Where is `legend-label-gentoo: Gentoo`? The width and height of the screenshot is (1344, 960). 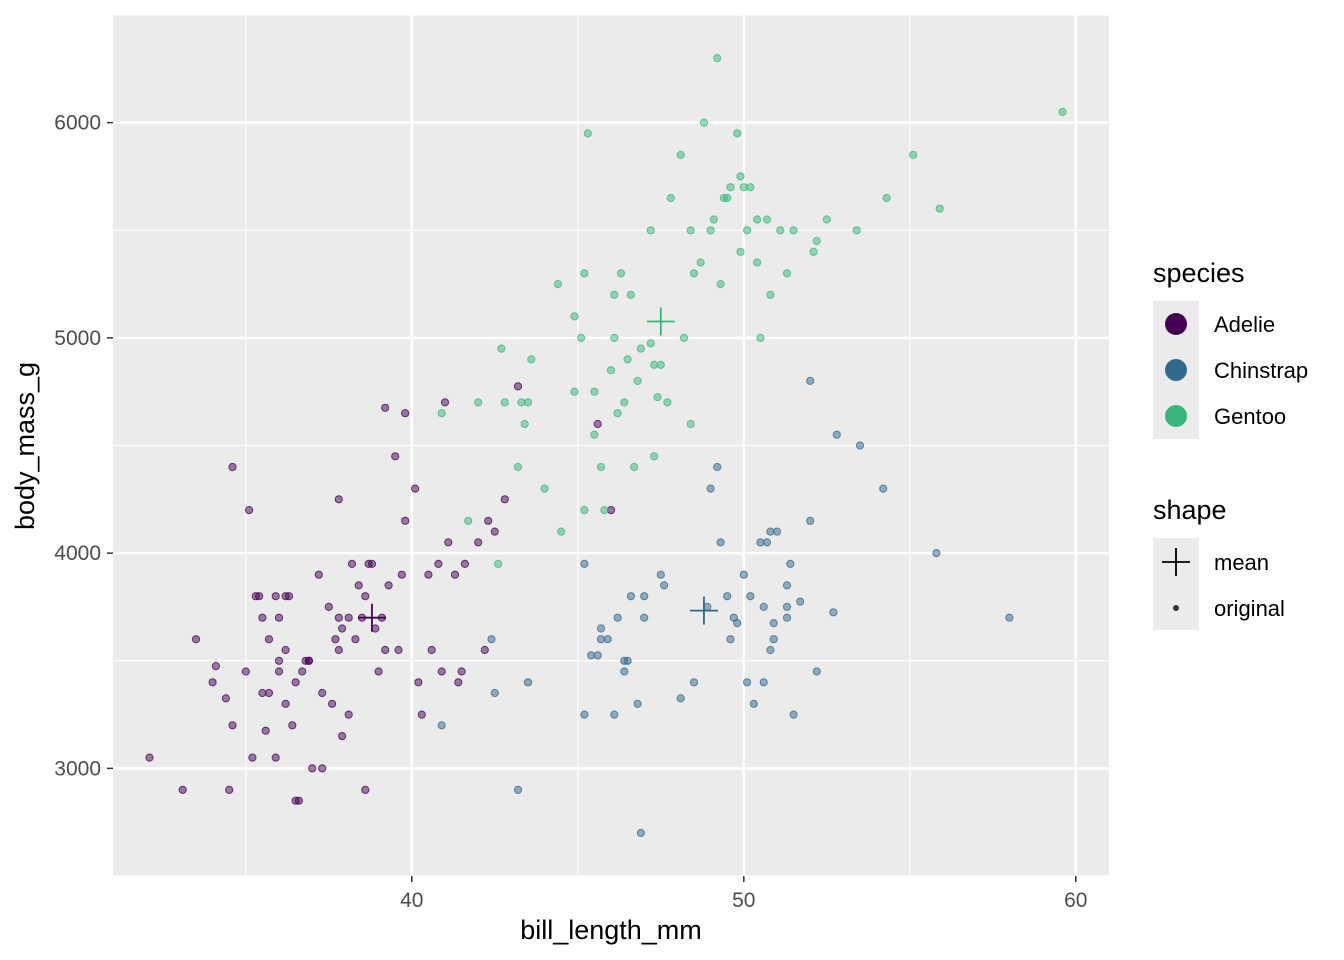
legend-label-gentoo: Gentoo is located at coordinates (1250, 416).